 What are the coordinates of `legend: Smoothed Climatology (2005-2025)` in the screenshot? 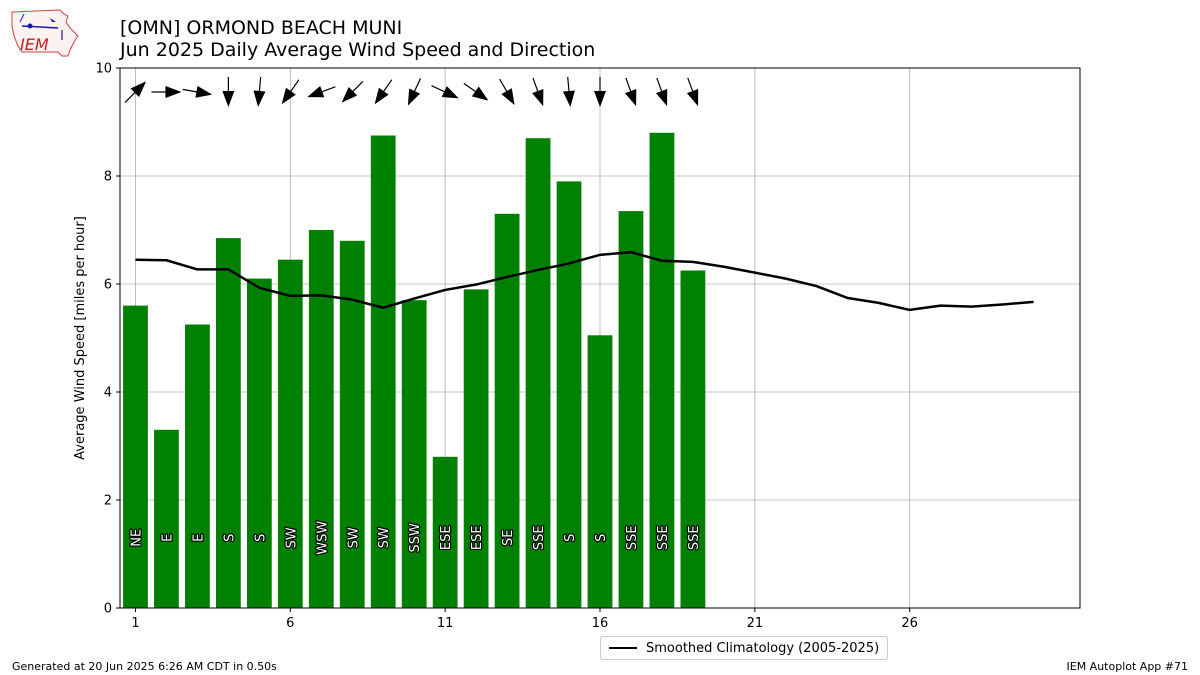 It's located at (744, 648).